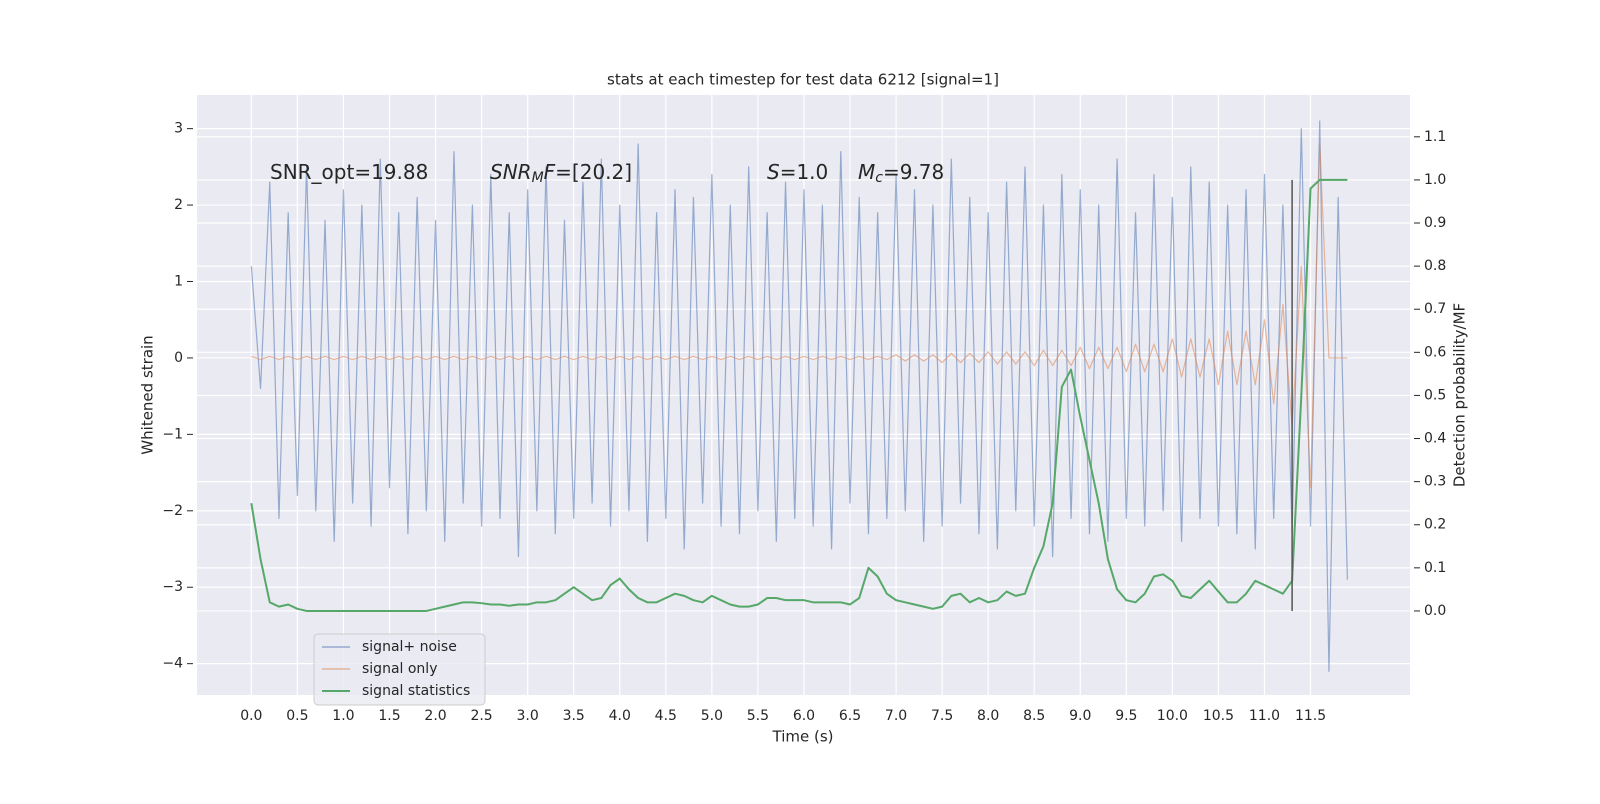 The image size is (1600, 804). I want to click on x-tick-label: 11.5, so click(1310, 716).